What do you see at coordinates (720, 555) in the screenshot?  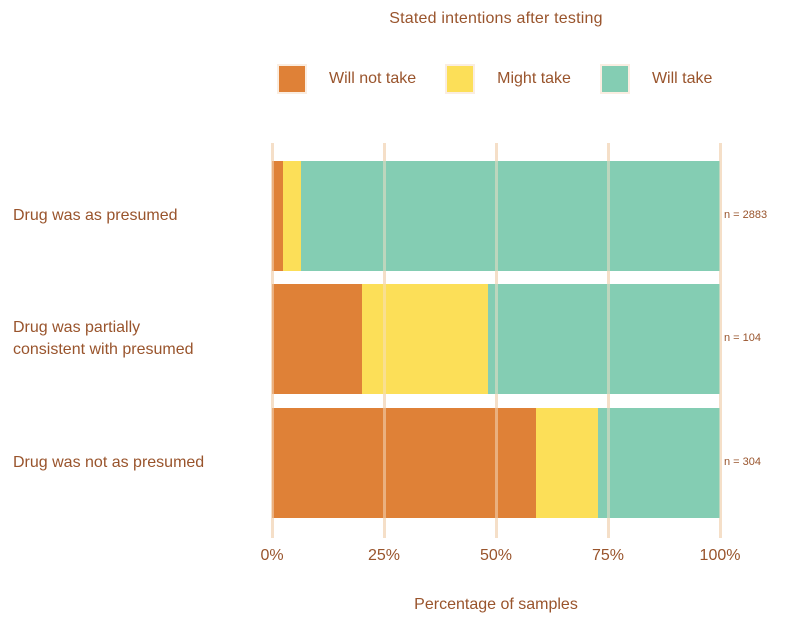 I see `x-tick-label-100: 100%` at bounding box center [720, 555].